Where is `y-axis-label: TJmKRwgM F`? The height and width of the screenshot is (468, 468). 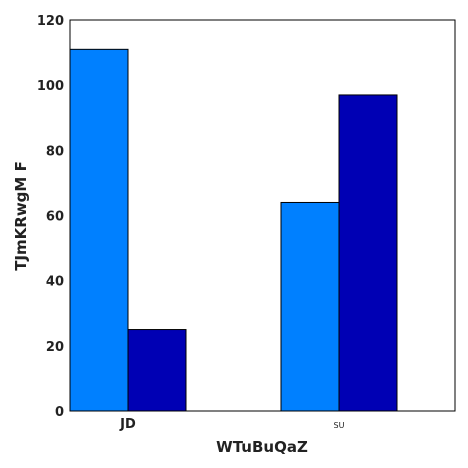 y-axis-label: TJmKRwgM F is located at coordinates (21, 216).